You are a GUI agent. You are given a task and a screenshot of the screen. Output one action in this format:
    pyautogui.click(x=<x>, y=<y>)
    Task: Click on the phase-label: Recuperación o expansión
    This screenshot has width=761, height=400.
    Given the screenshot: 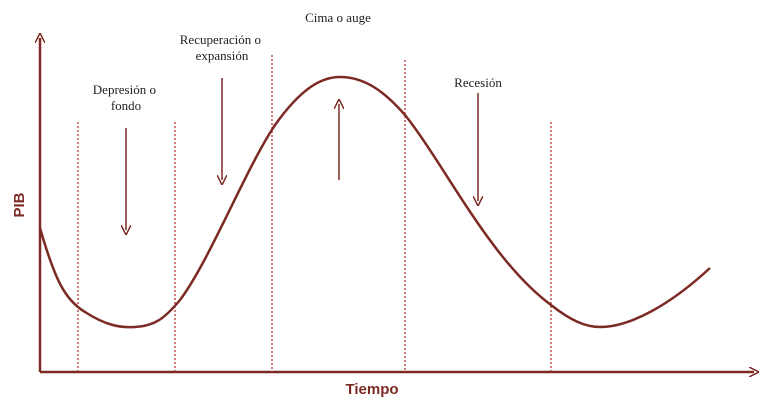 What is the action you would take?
    pyautogui.click(x=222, y=47)
    